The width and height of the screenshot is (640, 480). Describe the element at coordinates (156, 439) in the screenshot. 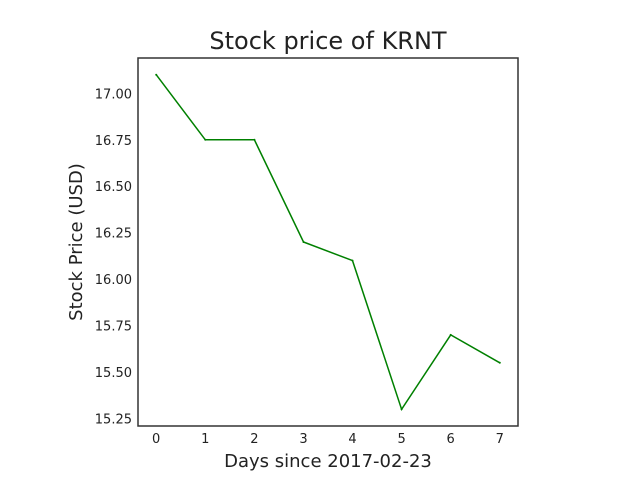

I see `x-tick-label: 0` at that location.